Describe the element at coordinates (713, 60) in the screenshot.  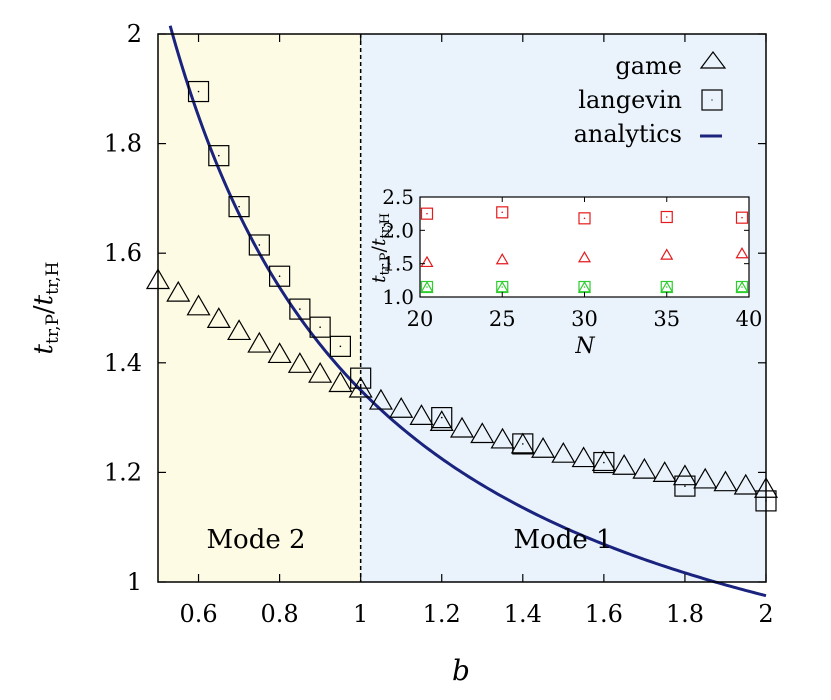
I see `legend-game-marker` at that location.